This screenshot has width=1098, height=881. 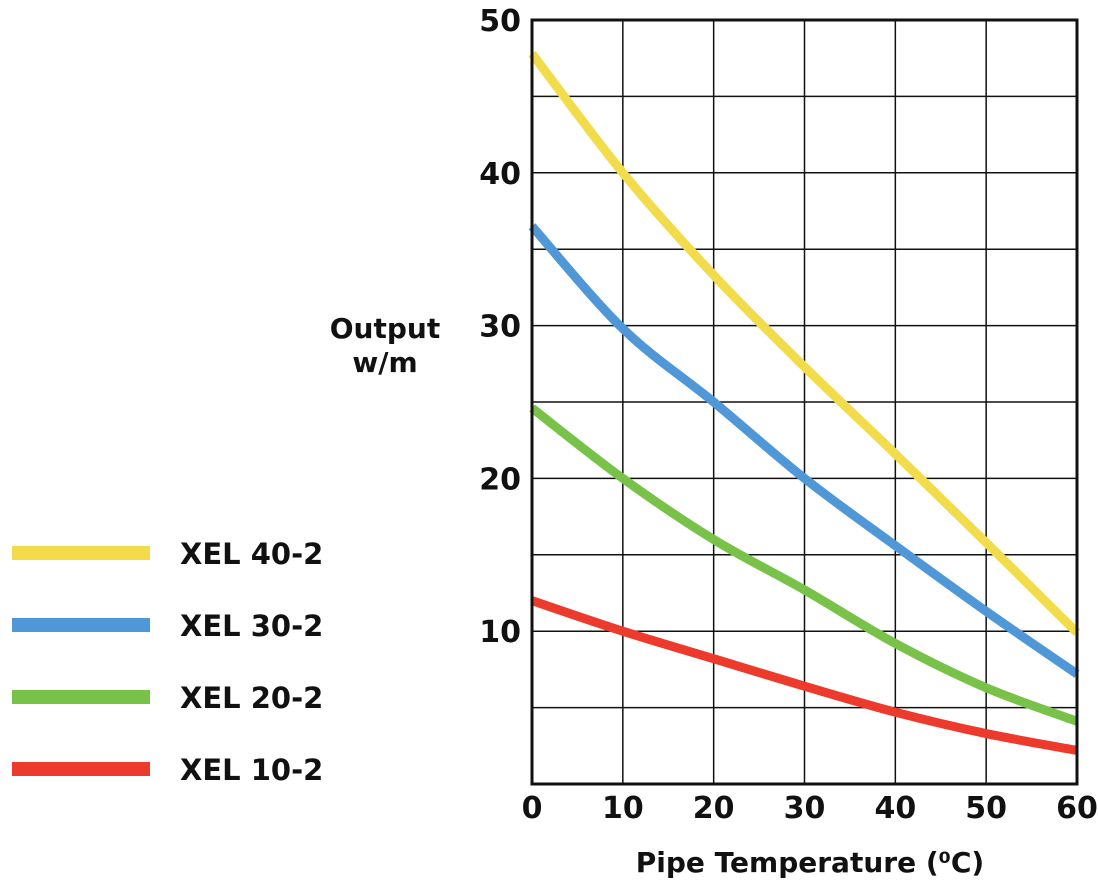 What do you see at coordinates (251, 626) in the screenshot?
I see `legend-label-xel-30-2: XEL 30-2` at bounding box center [251, 626].